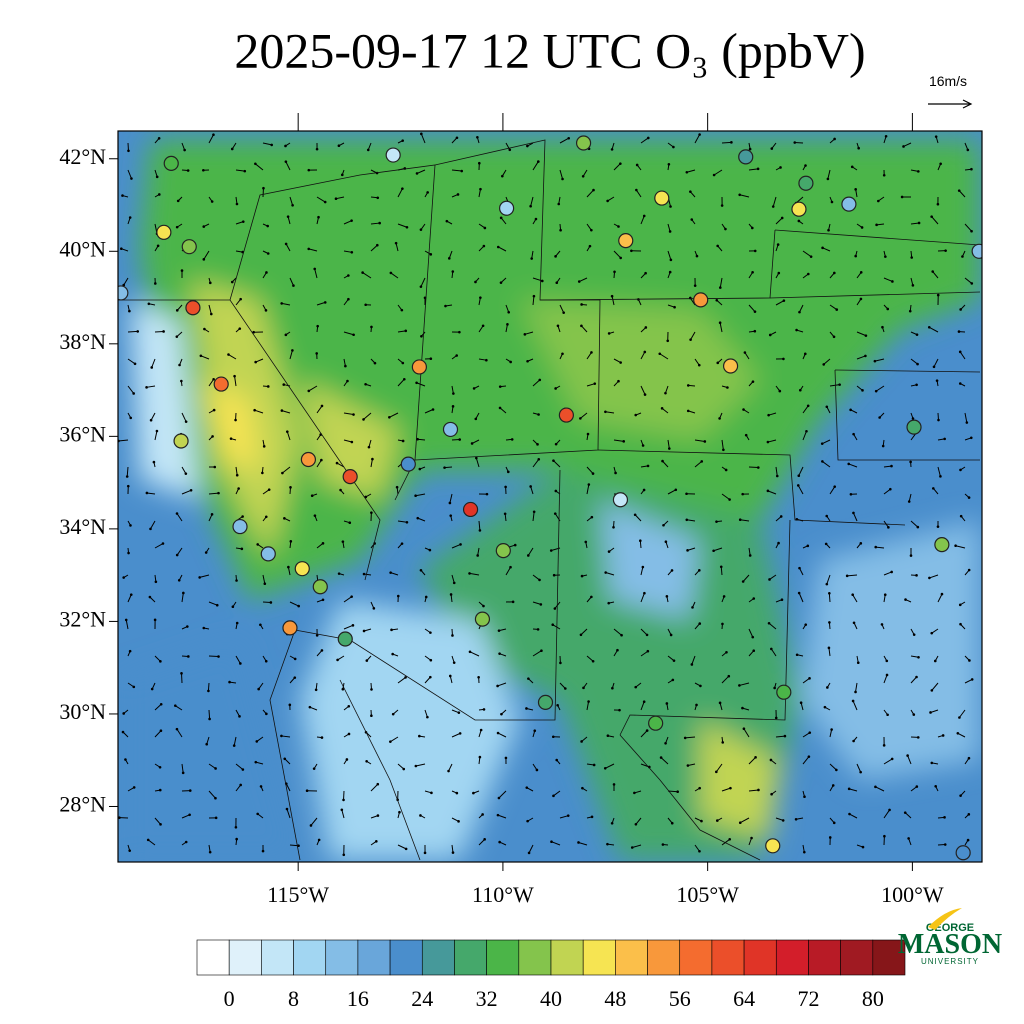 This screenshot has width=1024, height=1024. I want to click on lon-tick-label: 105°W, so click(707, 894).